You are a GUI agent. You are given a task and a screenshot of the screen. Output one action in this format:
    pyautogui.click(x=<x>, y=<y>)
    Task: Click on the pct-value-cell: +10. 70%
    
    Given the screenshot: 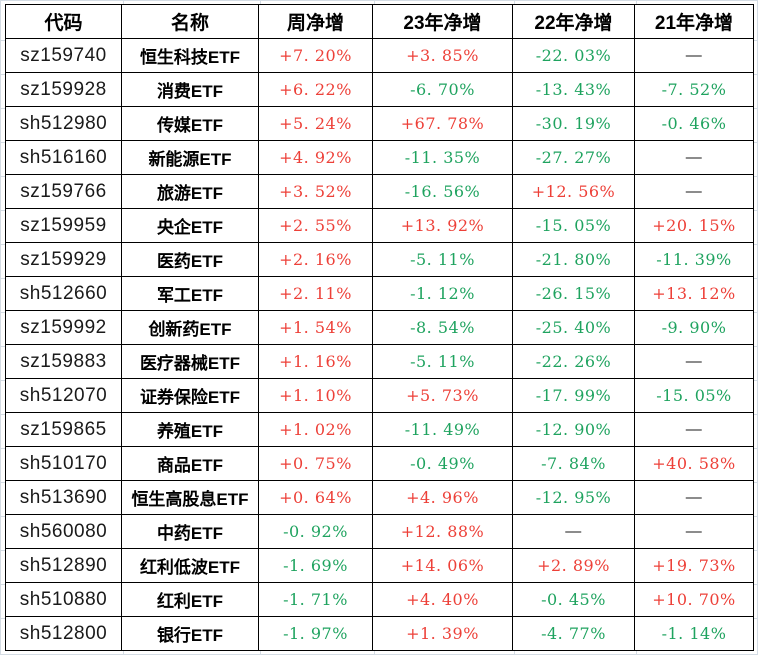 What is the action you would take?
    pyautogui.click(x=694, y=599)
    